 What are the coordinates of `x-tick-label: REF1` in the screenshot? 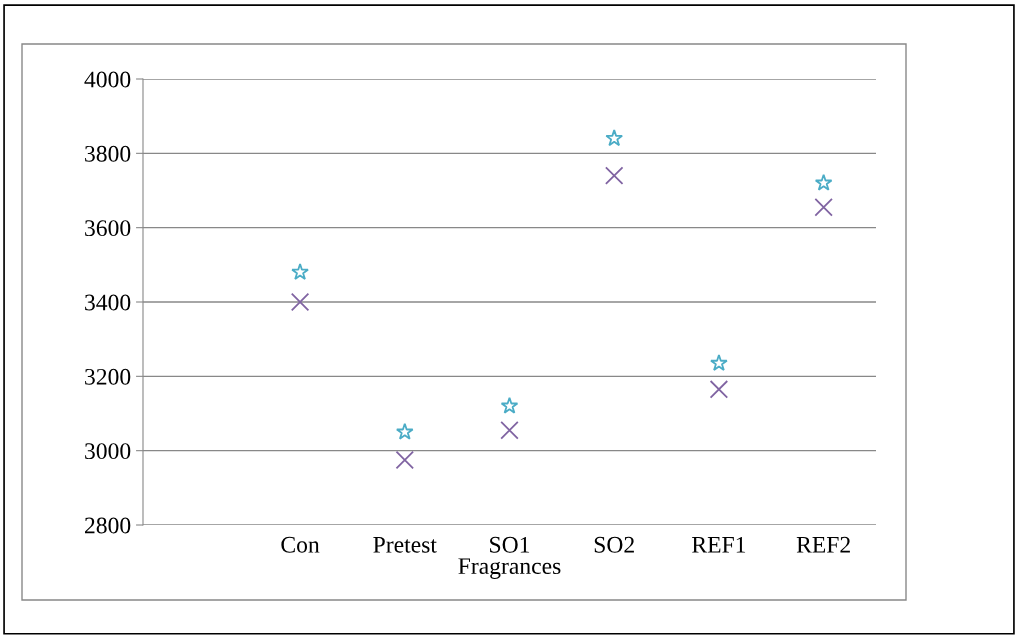 It's located at (719, 544).